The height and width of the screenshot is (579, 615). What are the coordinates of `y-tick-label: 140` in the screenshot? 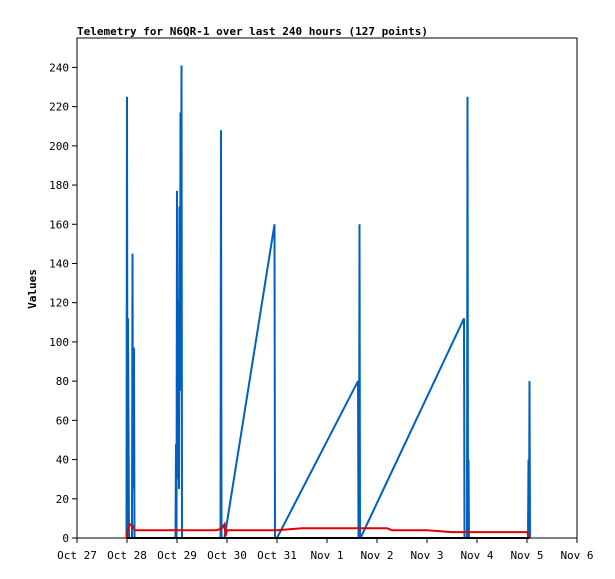 It's located at (59, 263).